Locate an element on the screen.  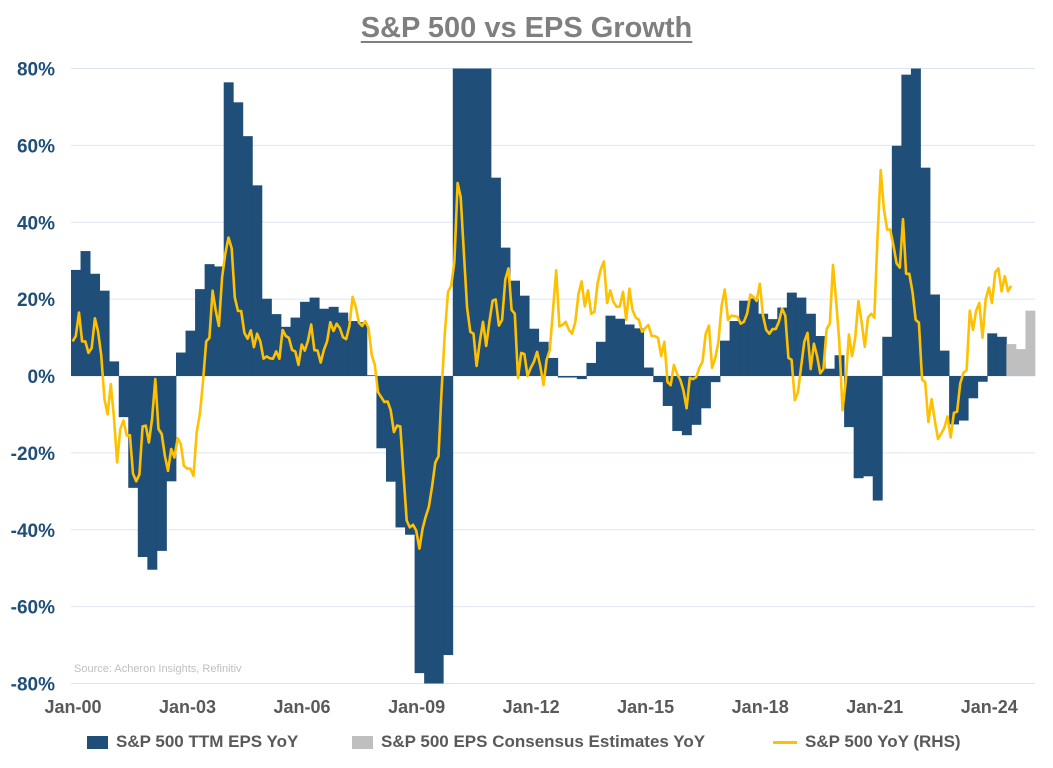
y-tick-label: 0% is located at coordinates (42, 377).